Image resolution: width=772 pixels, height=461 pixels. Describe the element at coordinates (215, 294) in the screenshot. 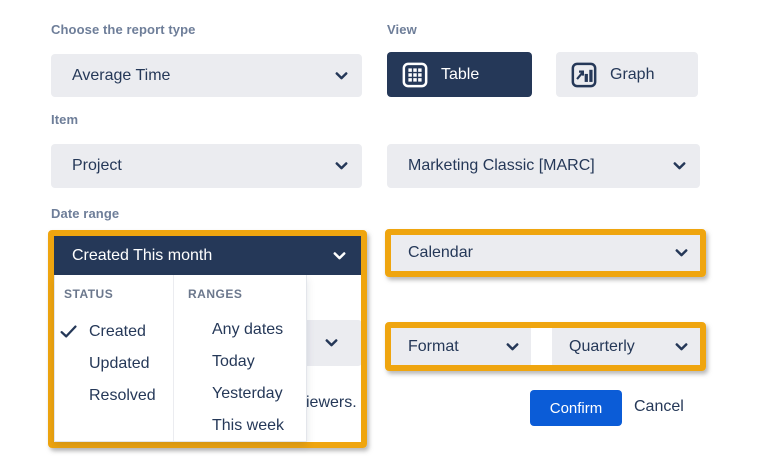

I see `ranges-header: RANGES` at that location.